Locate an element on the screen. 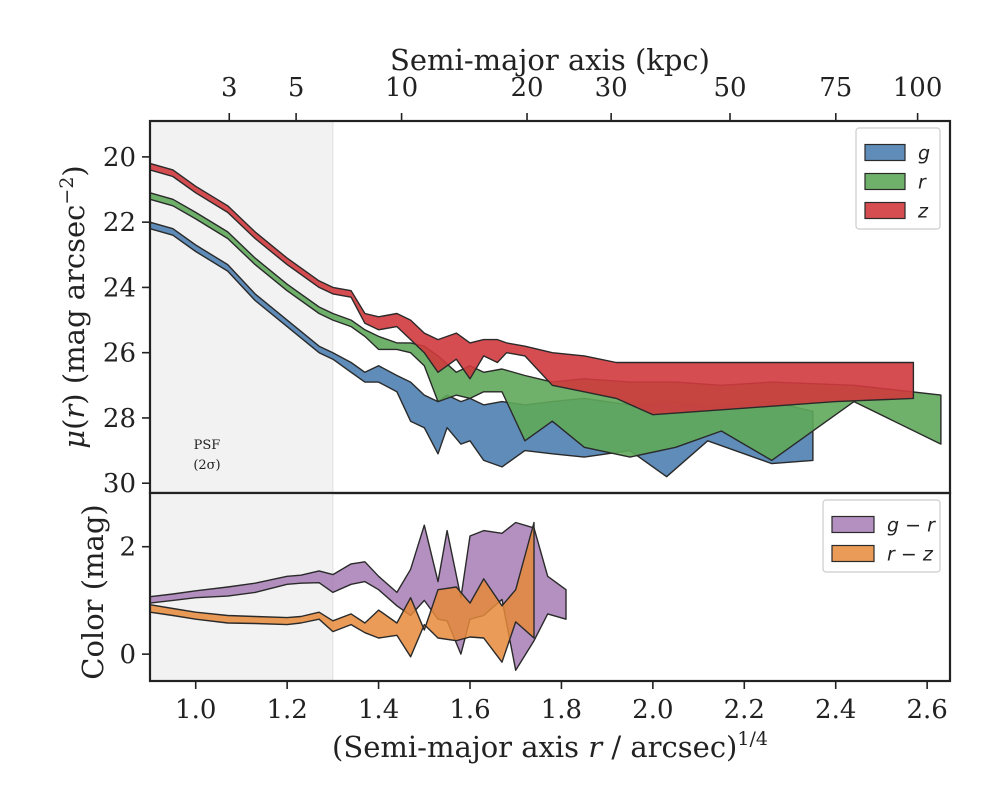 The height and width of the screenshot is (800, 1000). xlabel-main: (Semi-major axis is located at coordinates (460, 747).